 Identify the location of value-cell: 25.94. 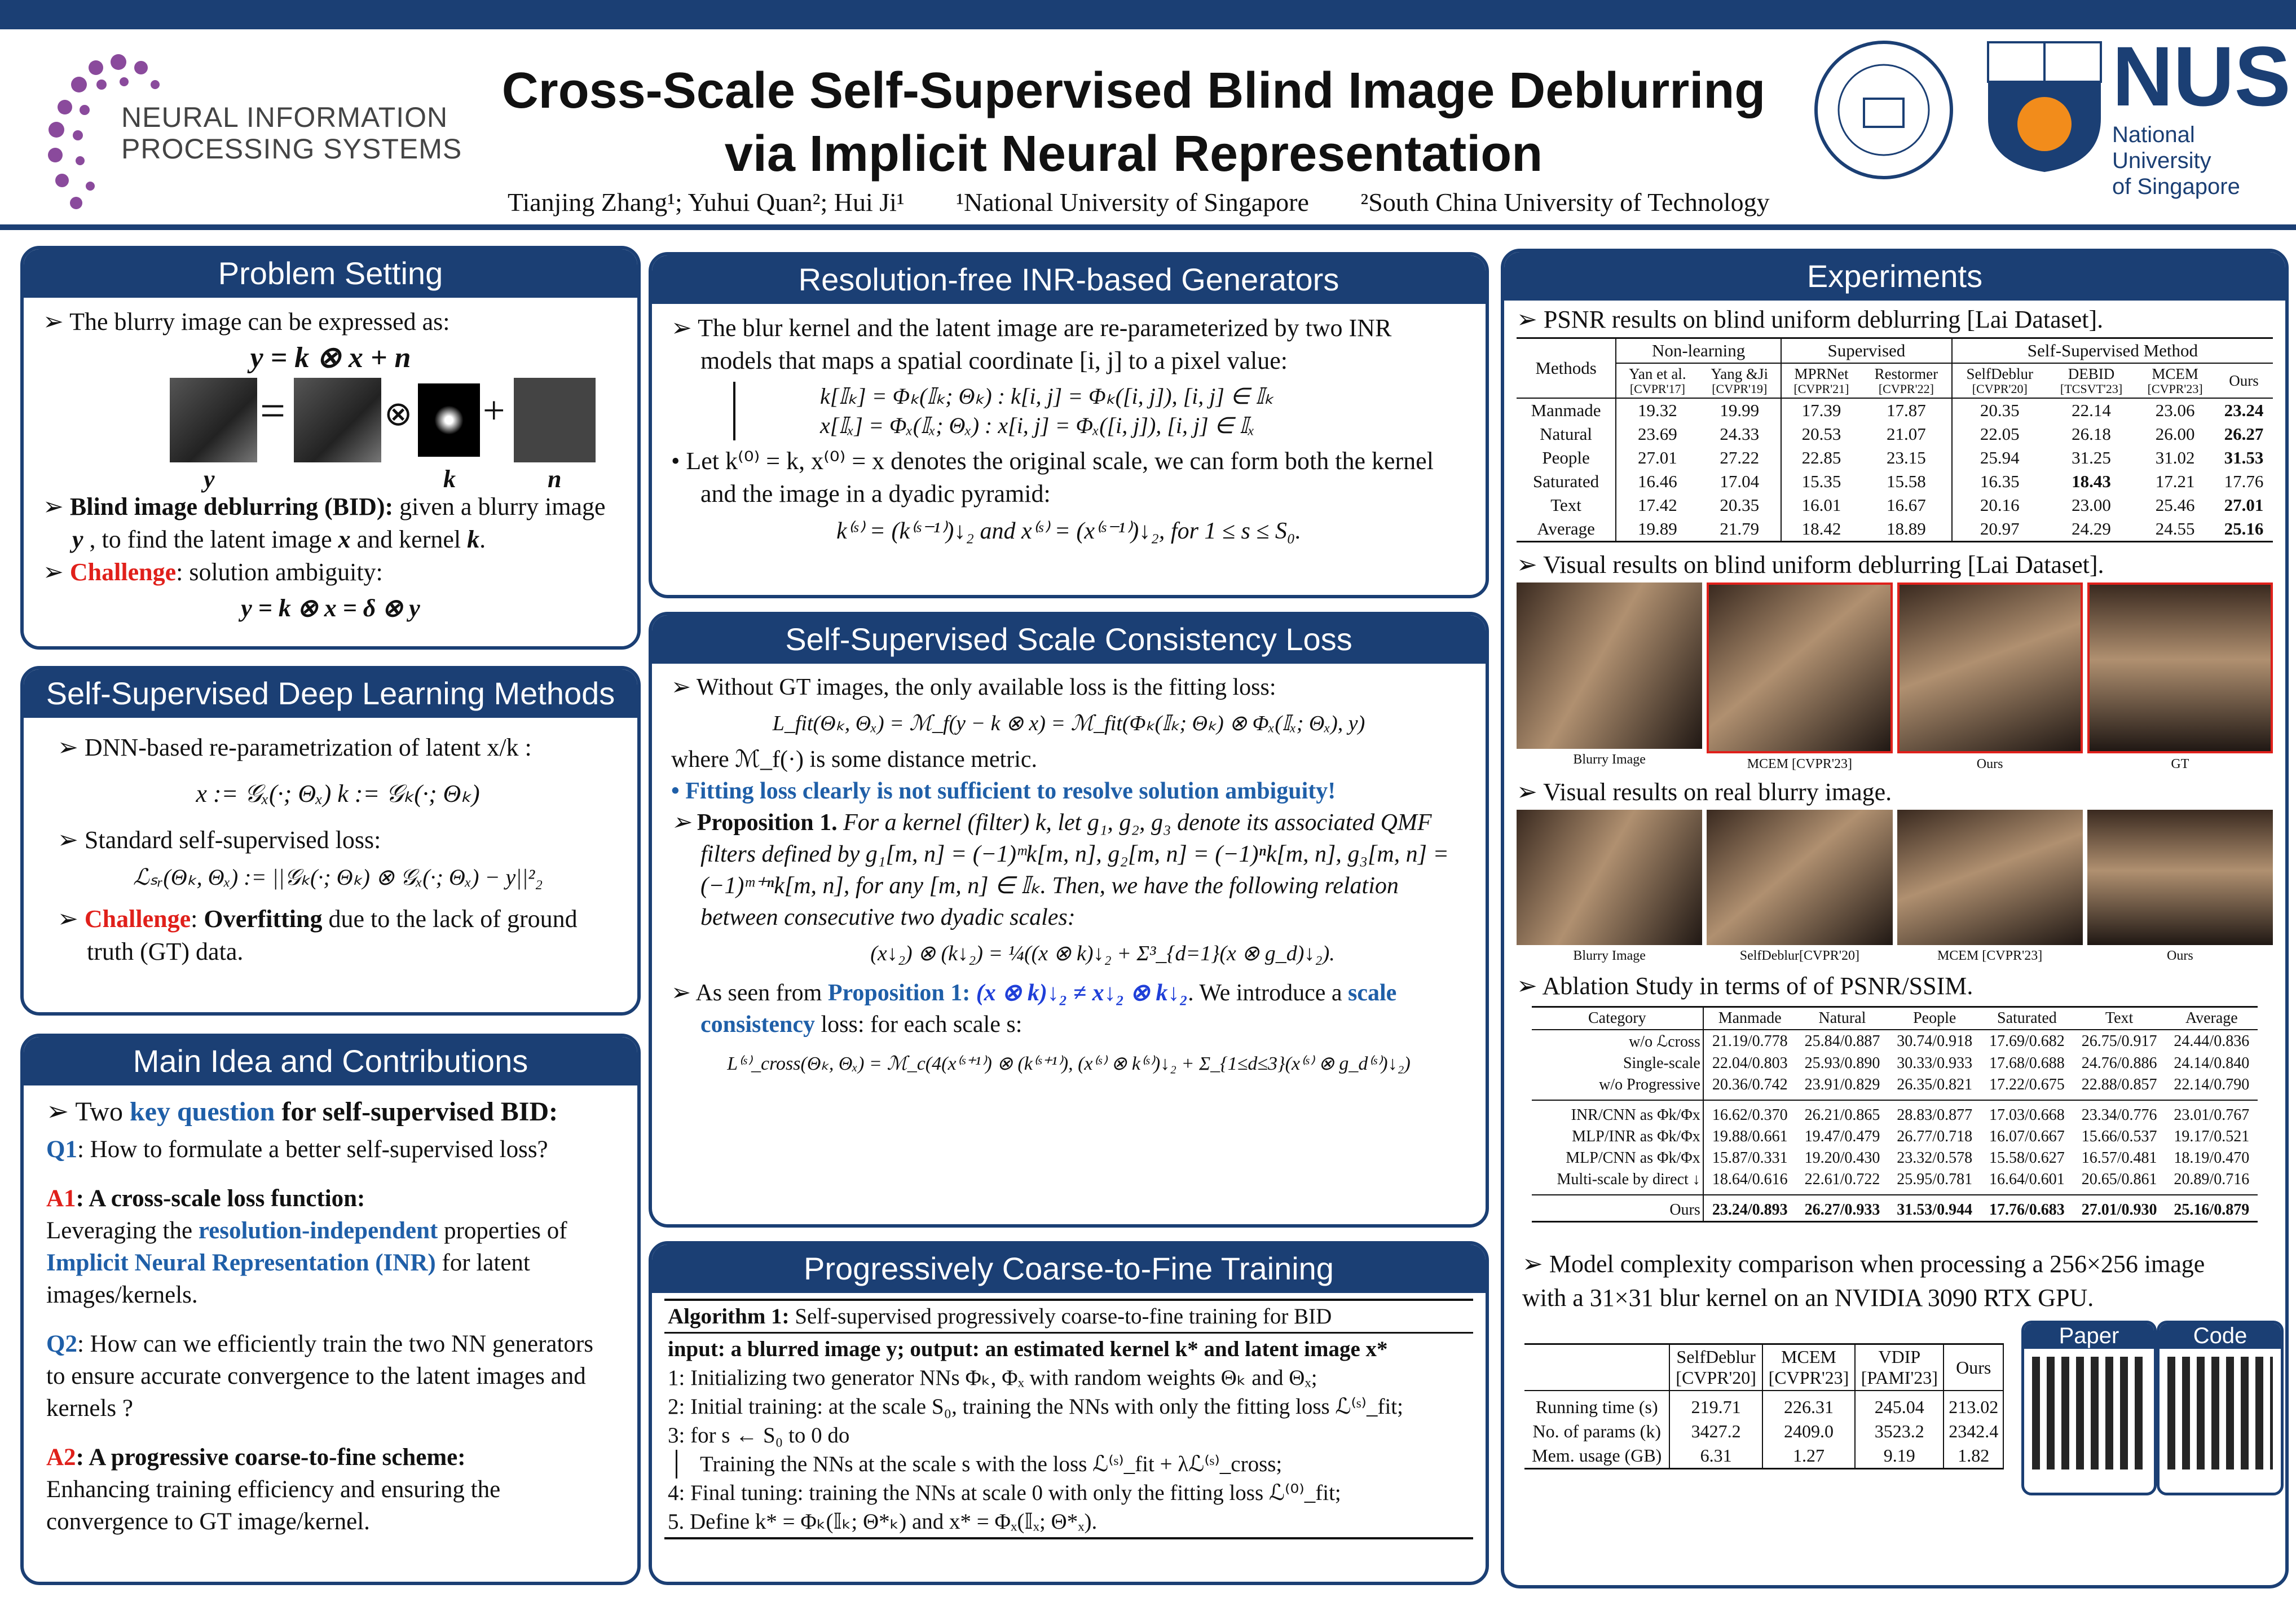
(2000, 457).